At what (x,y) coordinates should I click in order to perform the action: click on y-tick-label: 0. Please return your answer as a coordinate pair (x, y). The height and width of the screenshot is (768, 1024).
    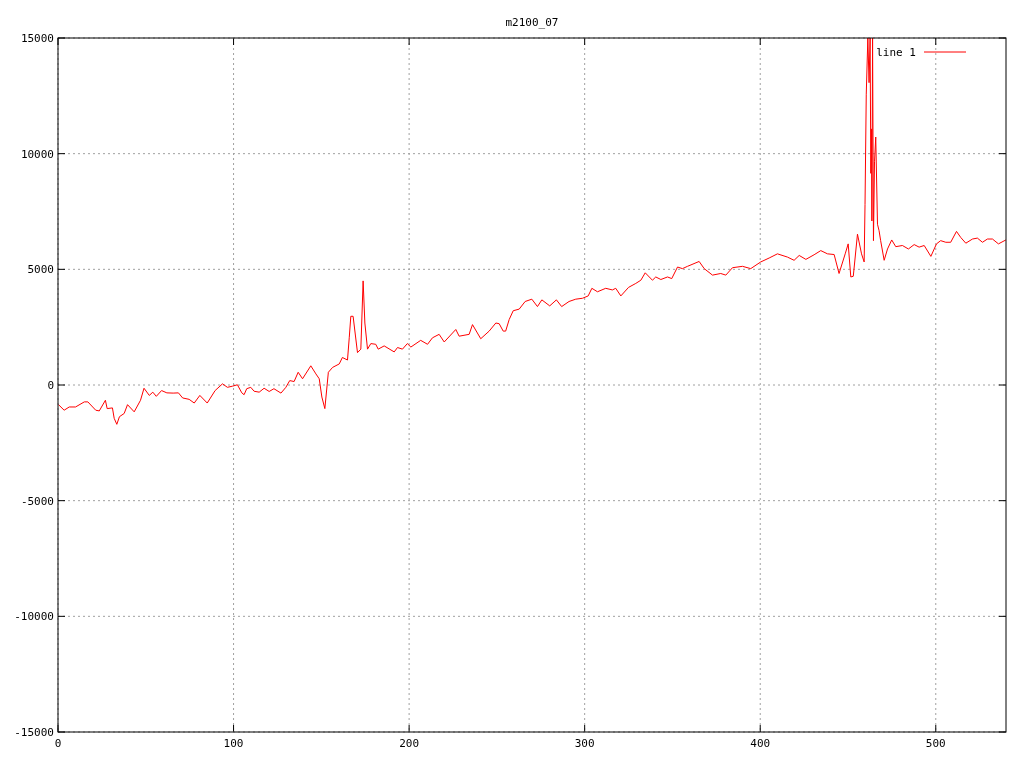
    Looking at the image, I should click on (50, 385).